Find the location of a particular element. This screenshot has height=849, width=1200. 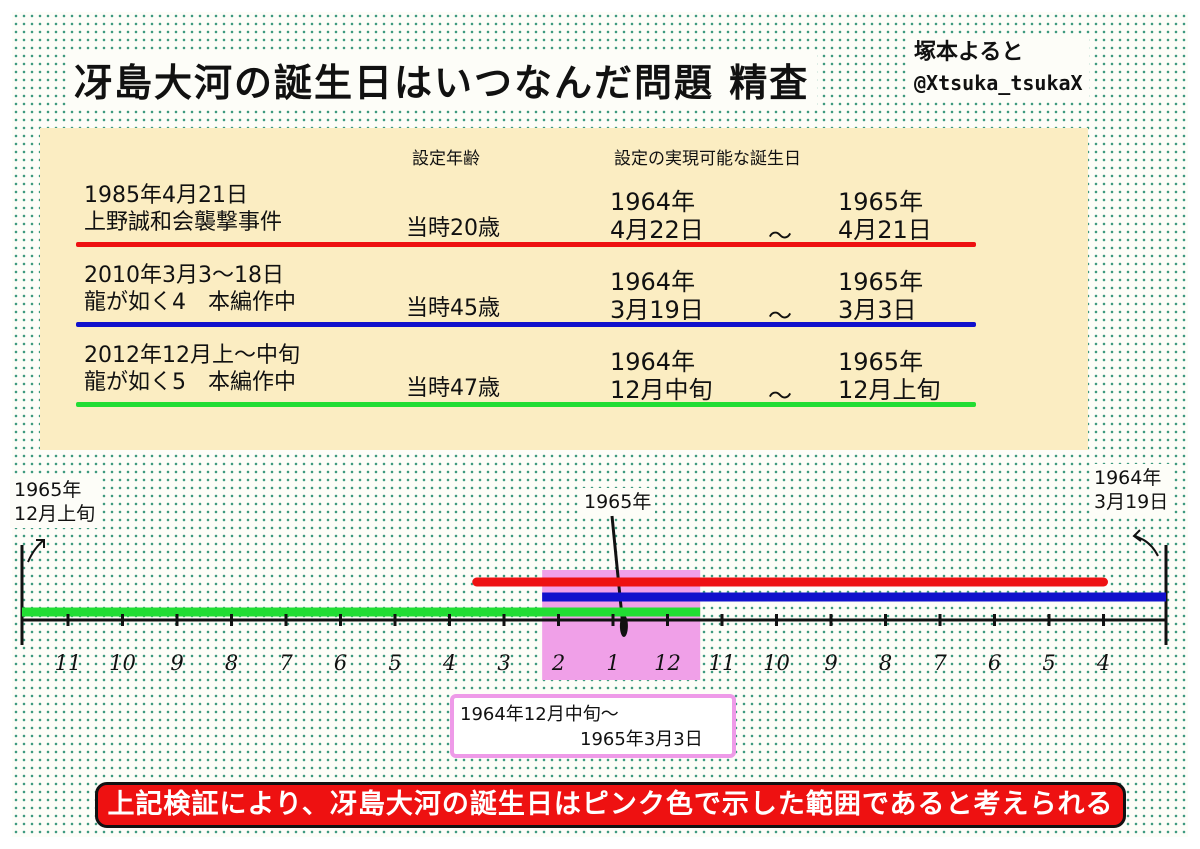

to-day: 12月上旬 is located at coordinates (889, 390).